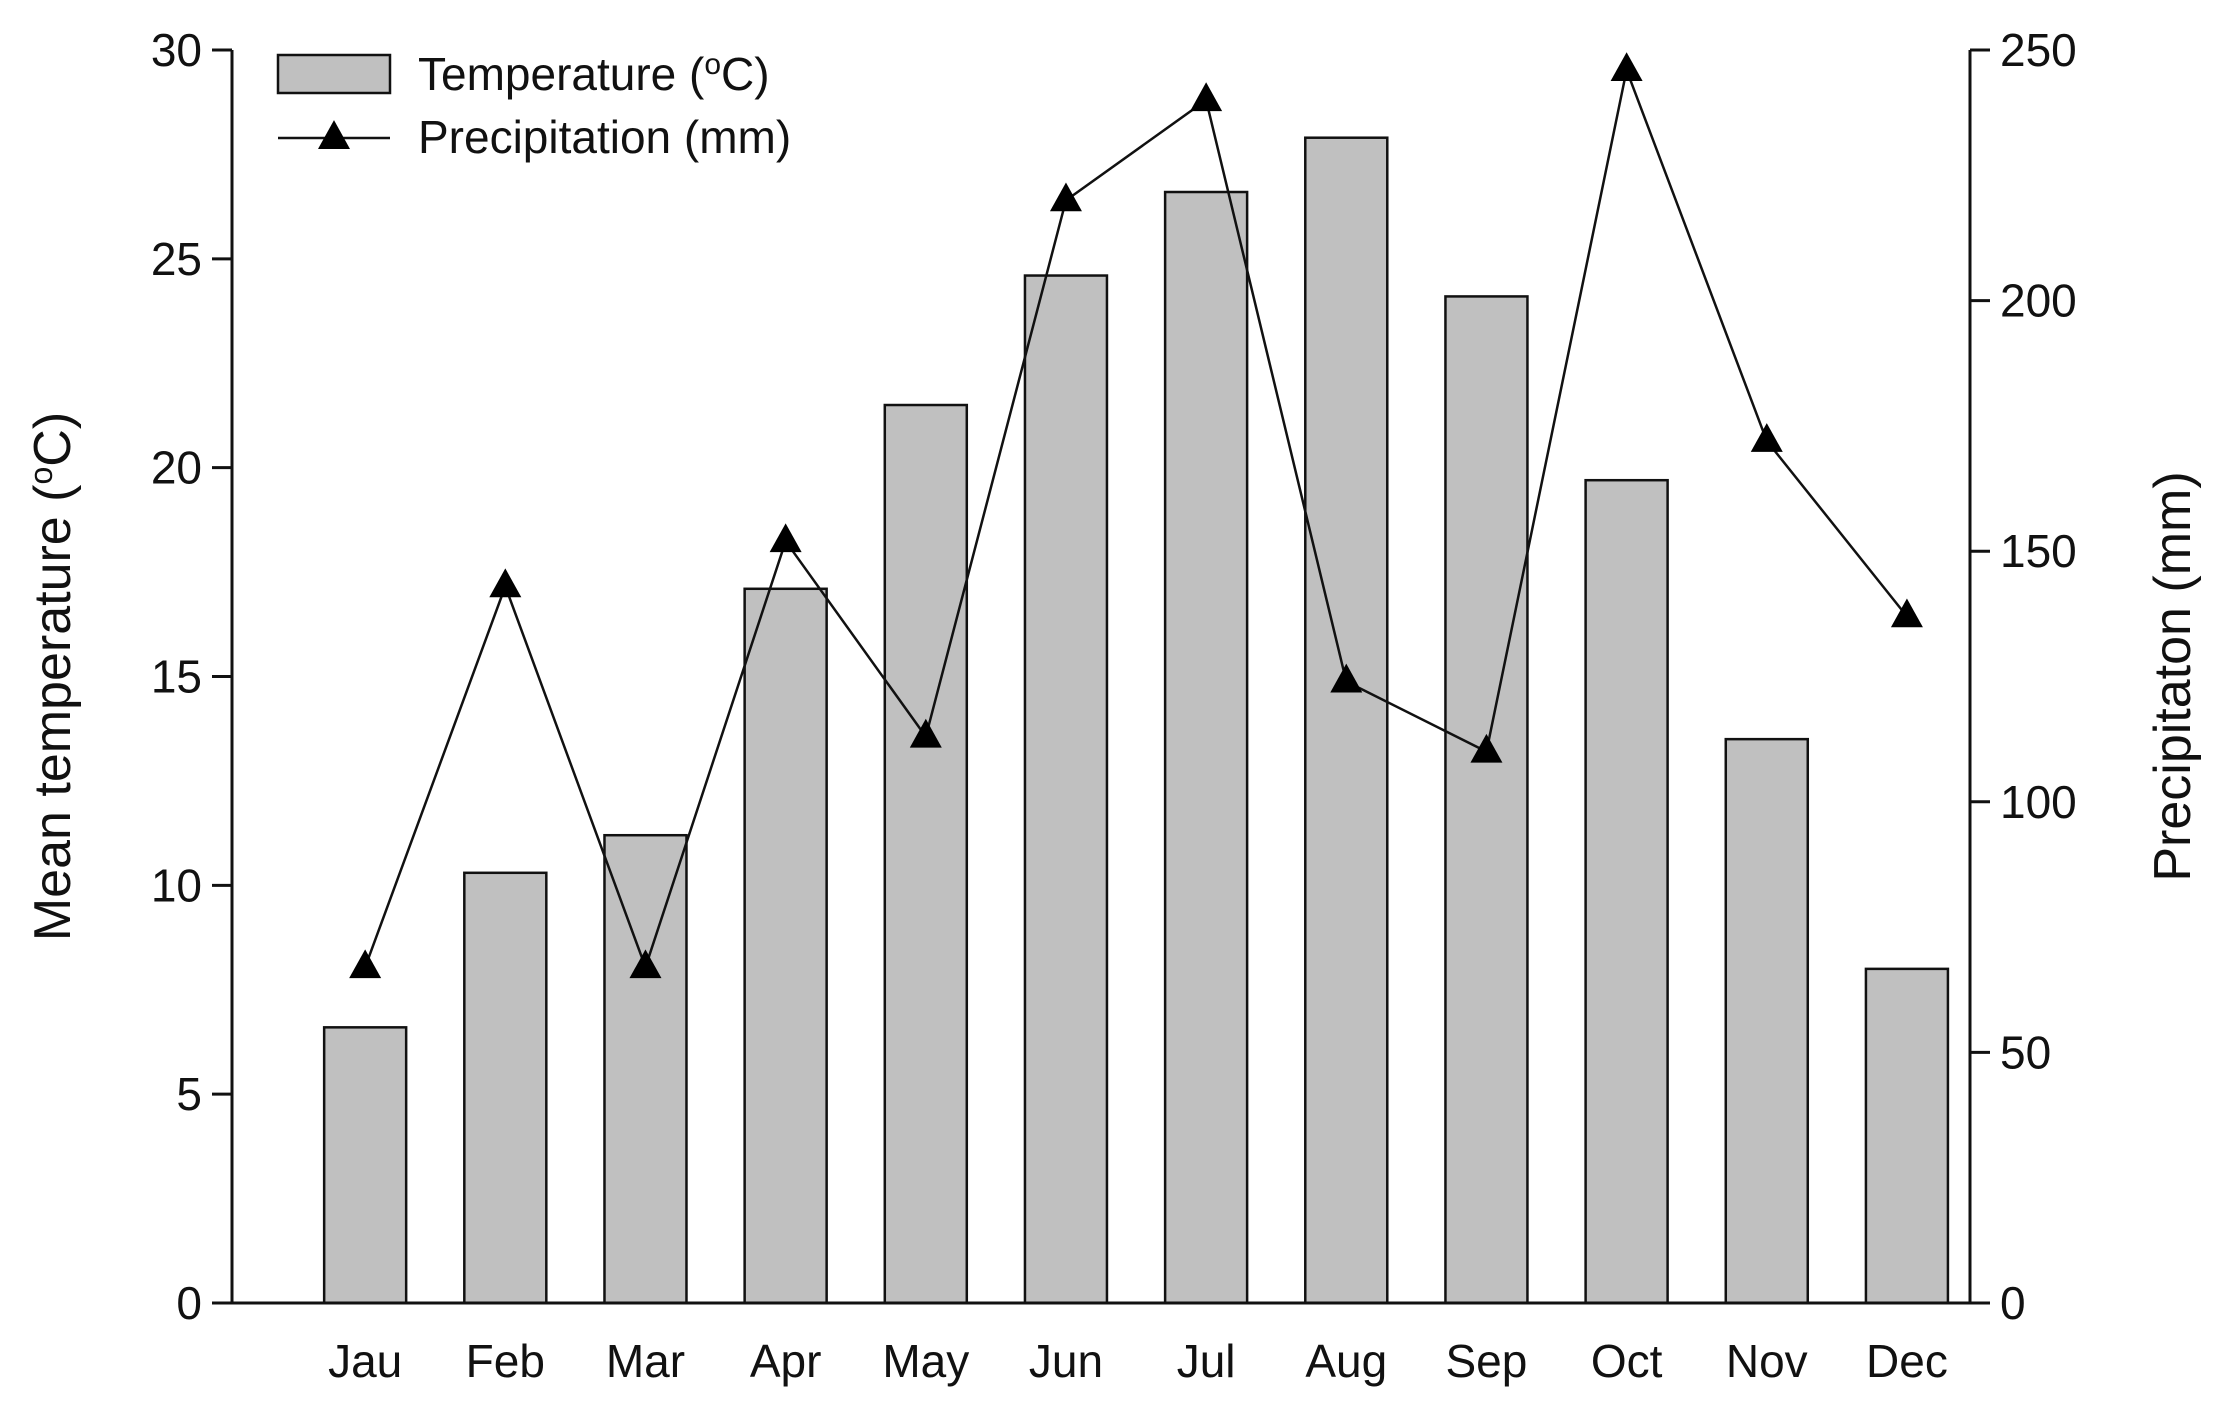  I want to click on x-tick-label: May, so click(925, 1361).